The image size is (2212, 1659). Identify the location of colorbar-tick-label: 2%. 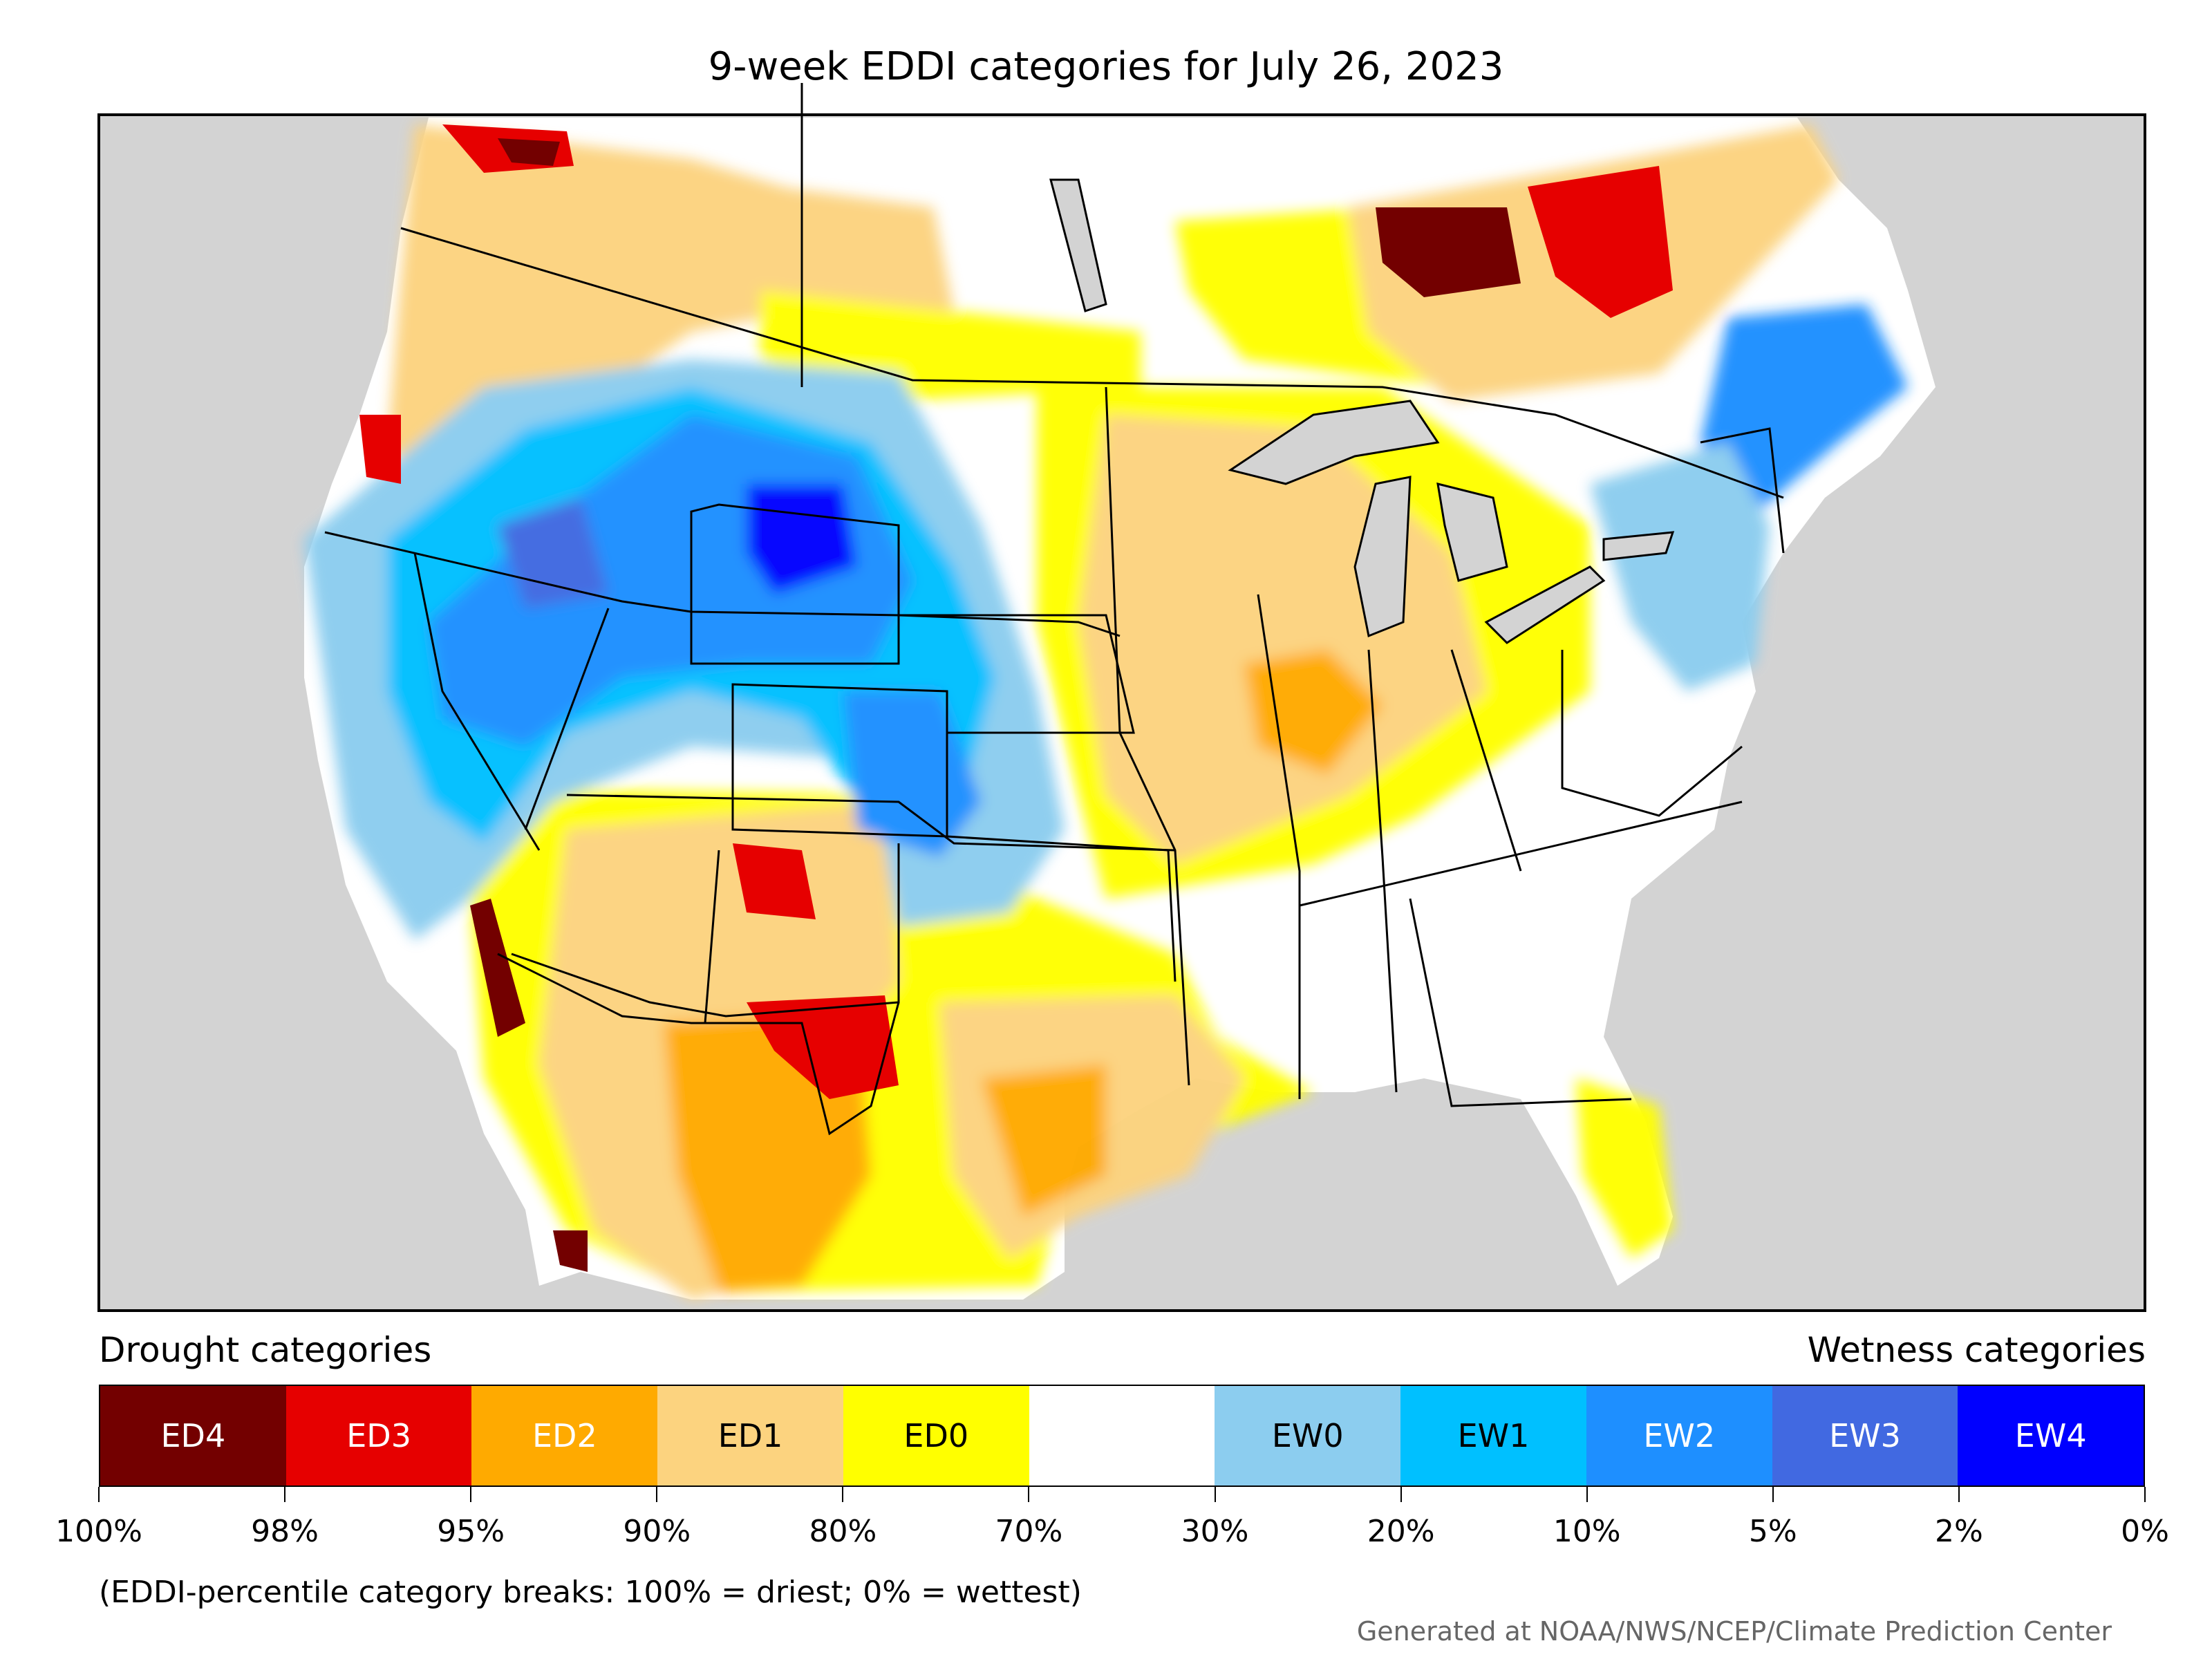
(1959, 1531).